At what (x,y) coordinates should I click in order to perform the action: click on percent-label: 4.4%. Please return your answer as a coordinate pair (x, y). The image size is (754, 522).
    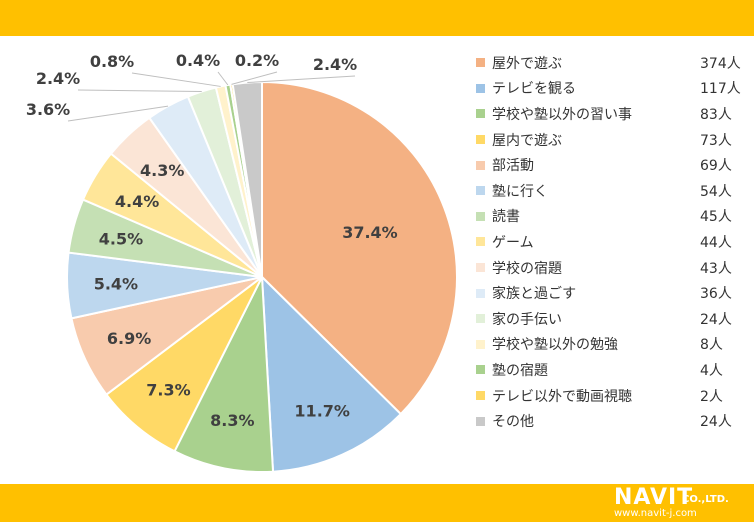
    Looking at the image, I should click on (137, 201).